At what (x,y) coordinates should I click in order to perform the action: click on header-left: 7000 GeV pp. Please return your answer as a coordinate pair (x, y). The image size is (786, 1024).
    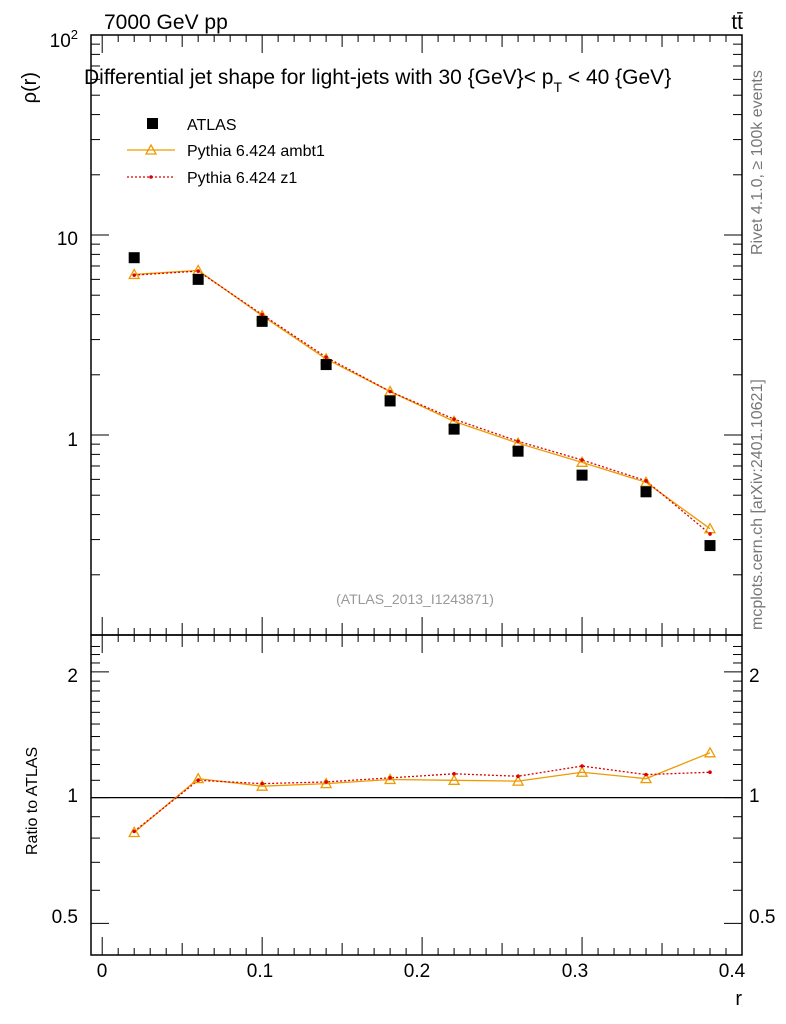
    Looking at the image, I should click on (166, 22).